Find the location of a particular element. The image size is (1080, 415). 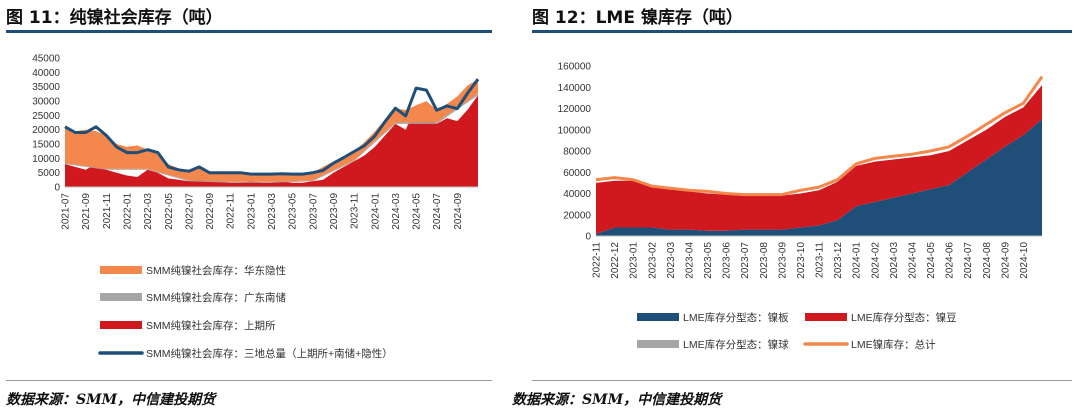

chart1-legend-label: SMM纯镍社会库存：广东南储 is located at coordinates (216, 297).